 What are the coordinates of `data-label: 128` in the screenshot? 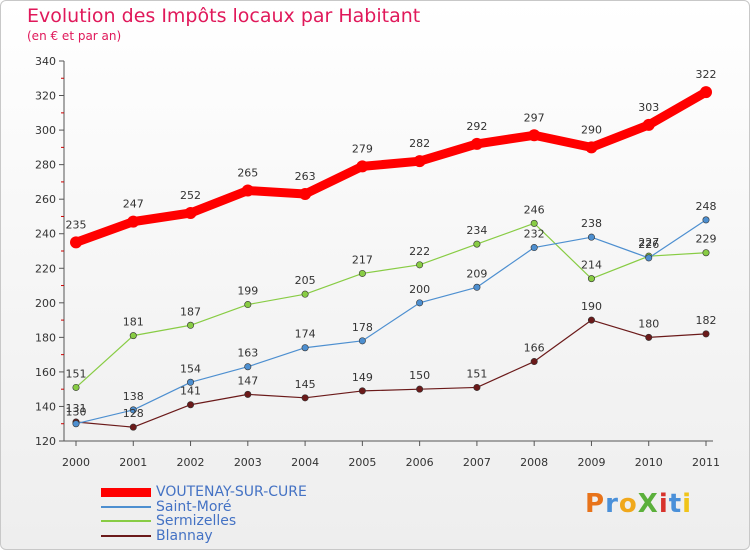 It's located at (133, 413).